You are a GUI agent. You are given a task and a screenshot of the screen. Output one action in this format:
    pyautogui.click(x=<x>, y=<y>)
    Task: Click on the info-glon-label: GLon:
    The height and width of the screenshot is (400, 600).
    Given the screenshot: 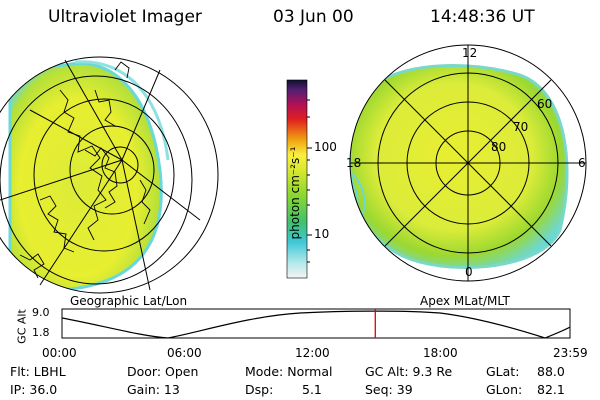 What is the action you would take?
    pyautogui.click(x=504, y=389)
    